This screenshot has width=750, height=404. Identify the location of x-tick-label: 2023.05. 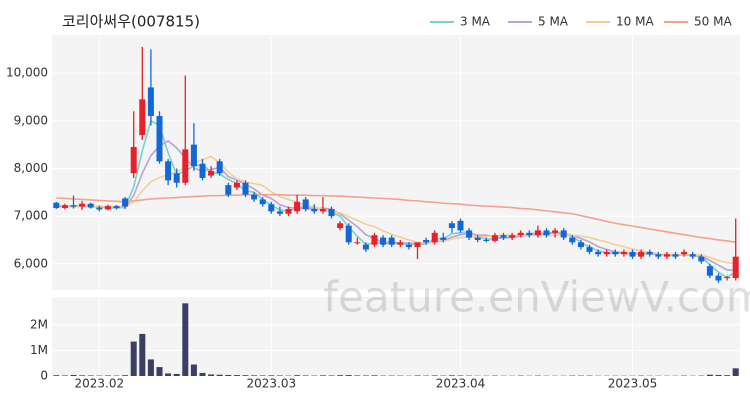
(633, 384).